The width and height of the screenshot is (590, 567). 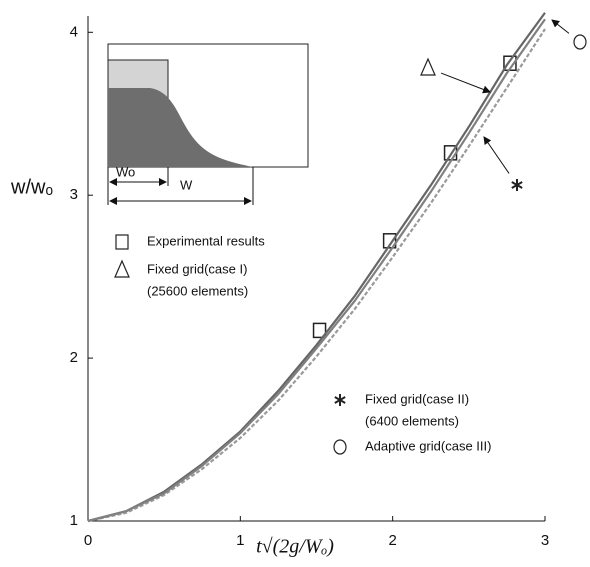 What do you see at coordinates (31, 187) in the screenshot?
I see `y-axis-label: w/wₒ` at bounding box center [31, 187].